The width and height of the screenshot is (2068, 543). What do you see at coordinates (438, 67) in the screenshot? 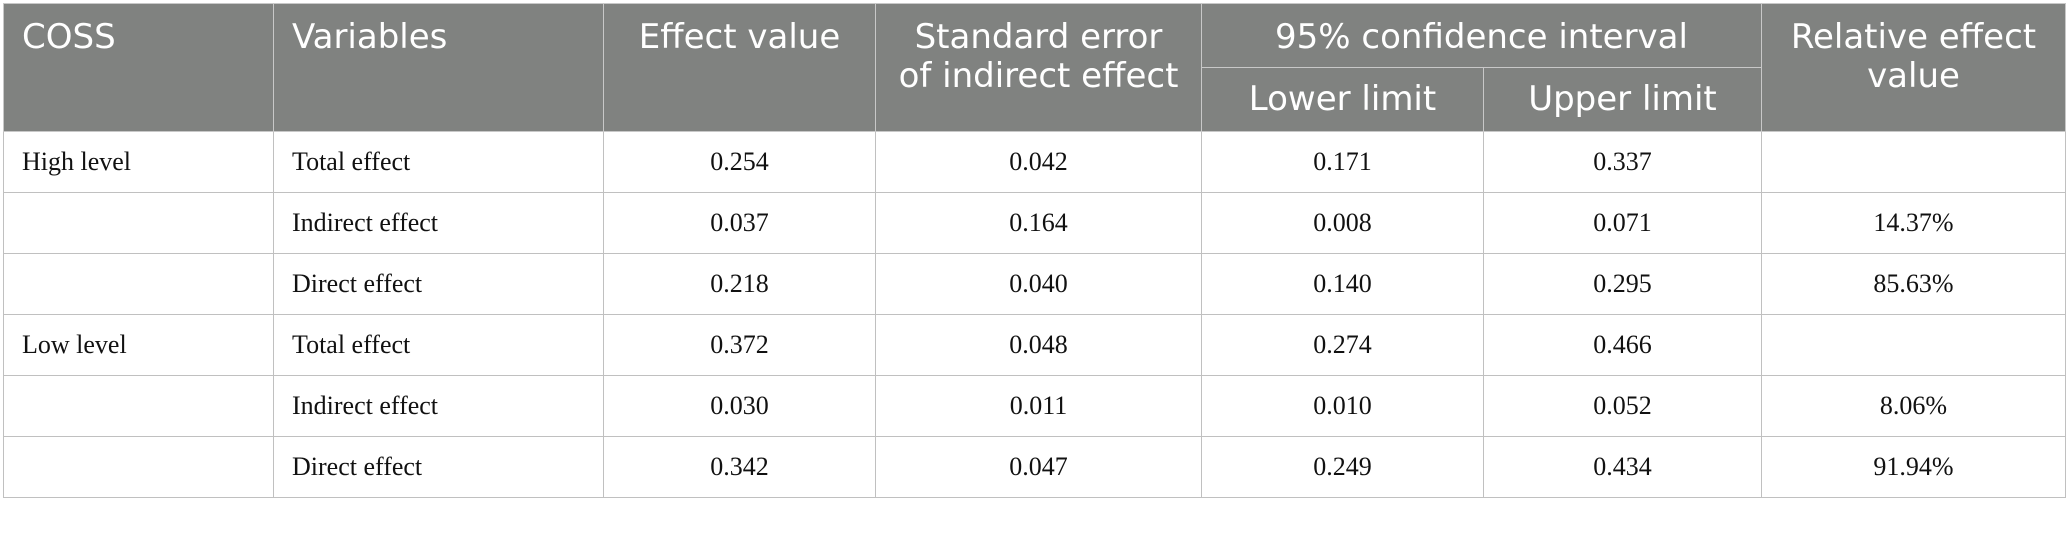
I see `header-variables: Variables` at bounding box center [438, 67].